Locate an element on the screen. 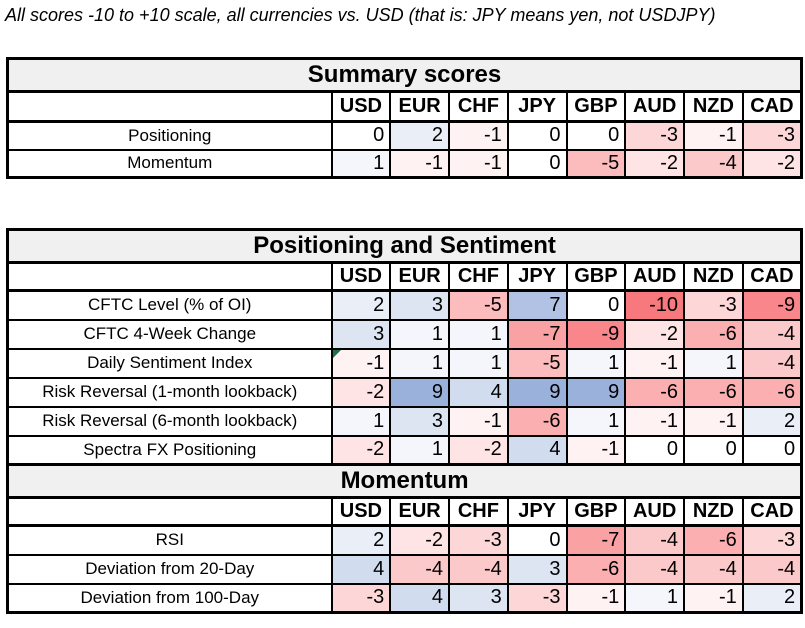 The height and width of the screenshot is (628, 805). row-label: RSI is located at coordinates (169, 540).